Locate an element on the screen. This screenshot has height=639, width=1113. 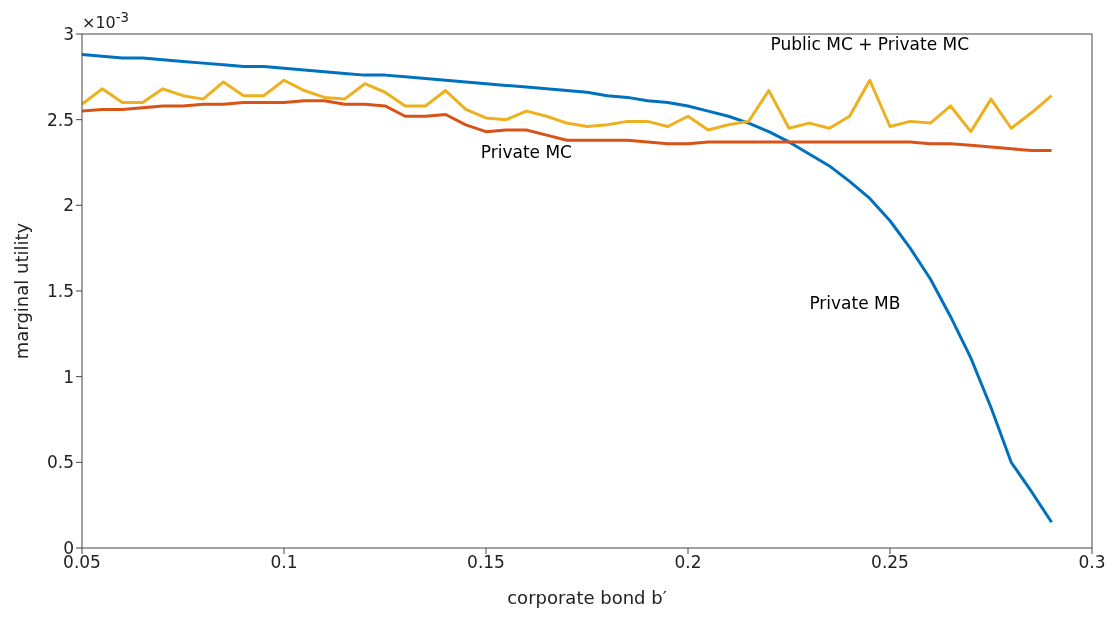
y-tick-label: 1 is located at coordinates (68, 376).